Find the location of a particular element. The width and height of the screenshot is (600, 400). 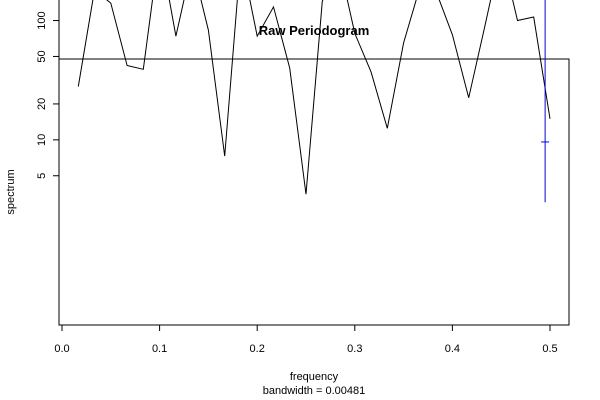

y-tick-label: 10 is located at coordinates (42, 140).